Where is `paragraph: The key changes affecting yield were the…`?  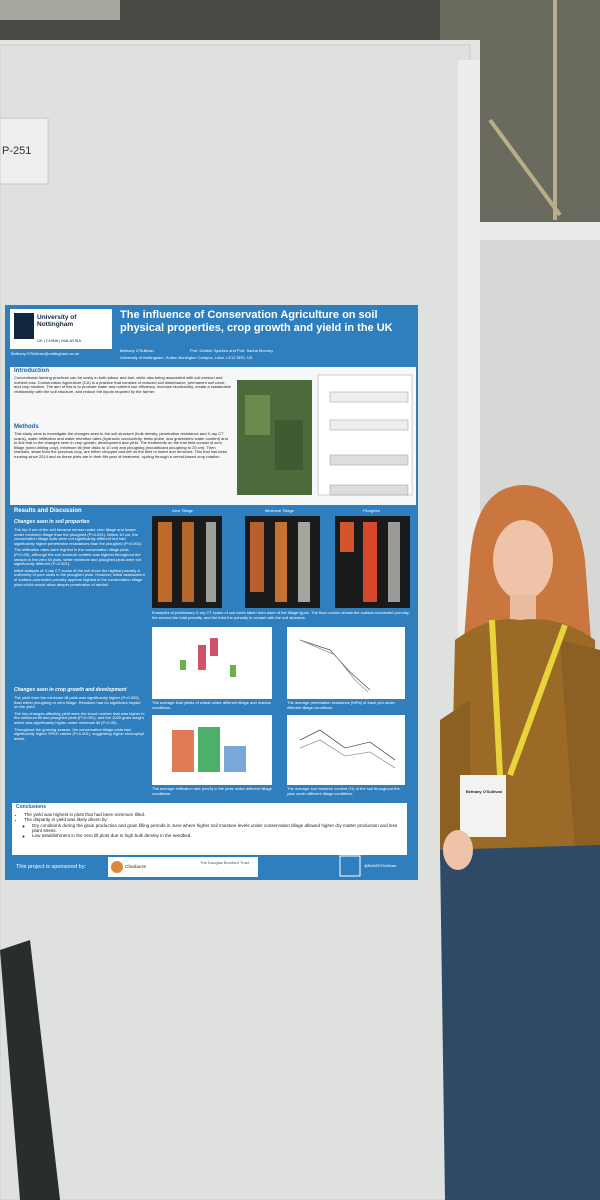
paragraph: The key changes affecting yield were the… is located at coordinates (79, 717).